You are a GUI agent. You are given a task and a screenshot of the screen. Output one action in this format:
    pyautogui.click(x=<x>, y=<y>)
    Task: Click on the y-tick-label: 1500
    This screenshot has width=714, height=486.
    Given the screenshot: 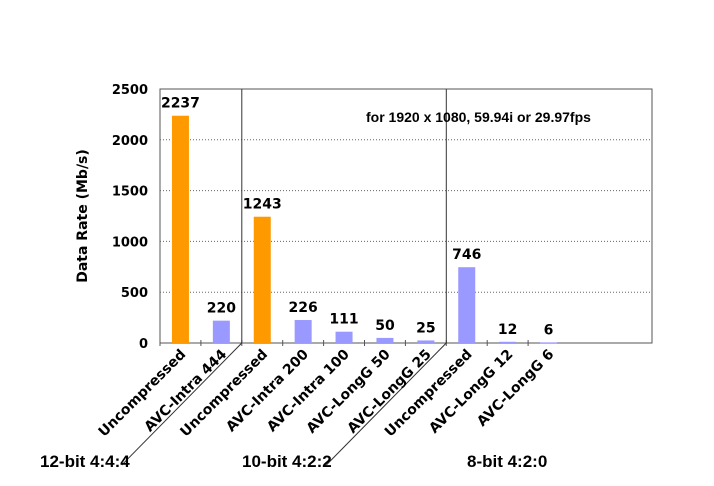 What is the action you would take?
    pyautogui.click(x=130, y=192)
    